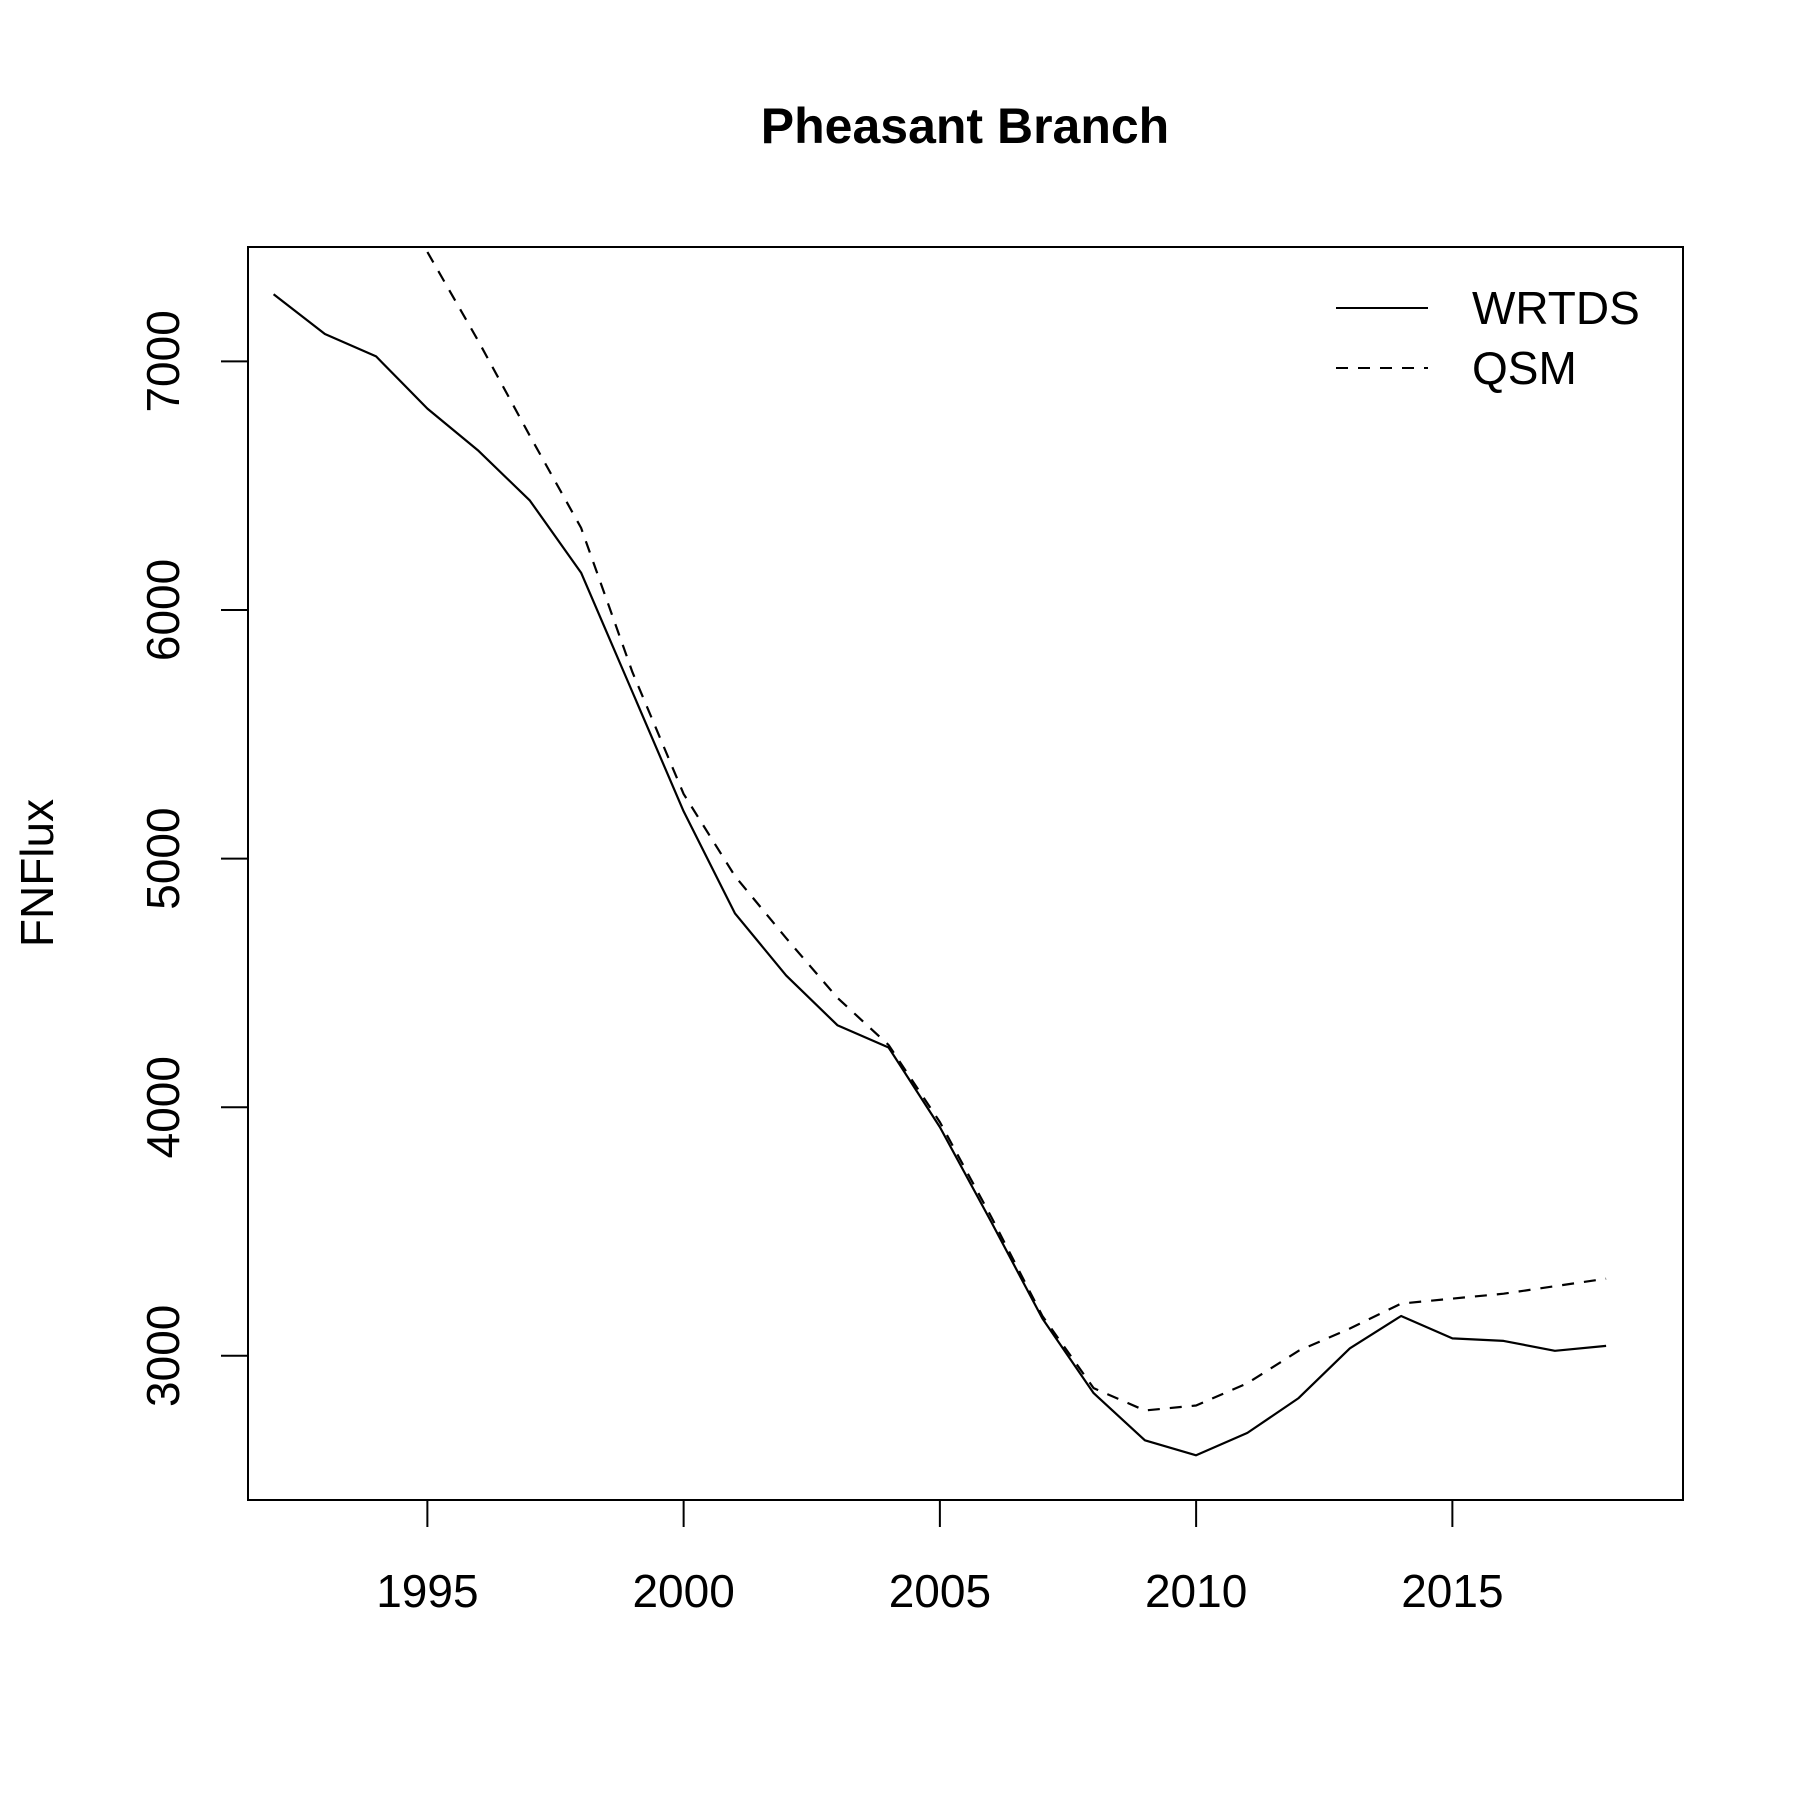 Image resolution: width=1800 pixels, height=1800 pixels. What do you see at coordinates (1196, 1591) in the screenshot?
I see `x-tick-label-2010: 2010` at bounding box center [1196, 1591].